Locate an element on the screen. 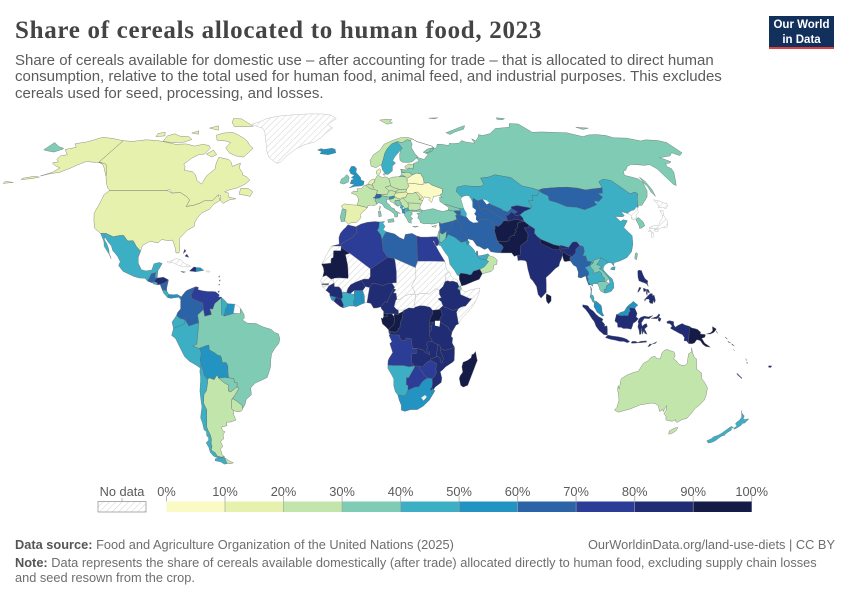 Image resolution: width=850 pixels, height=600 pixels. svg-text: 80% is located at coordinates (635, 491).